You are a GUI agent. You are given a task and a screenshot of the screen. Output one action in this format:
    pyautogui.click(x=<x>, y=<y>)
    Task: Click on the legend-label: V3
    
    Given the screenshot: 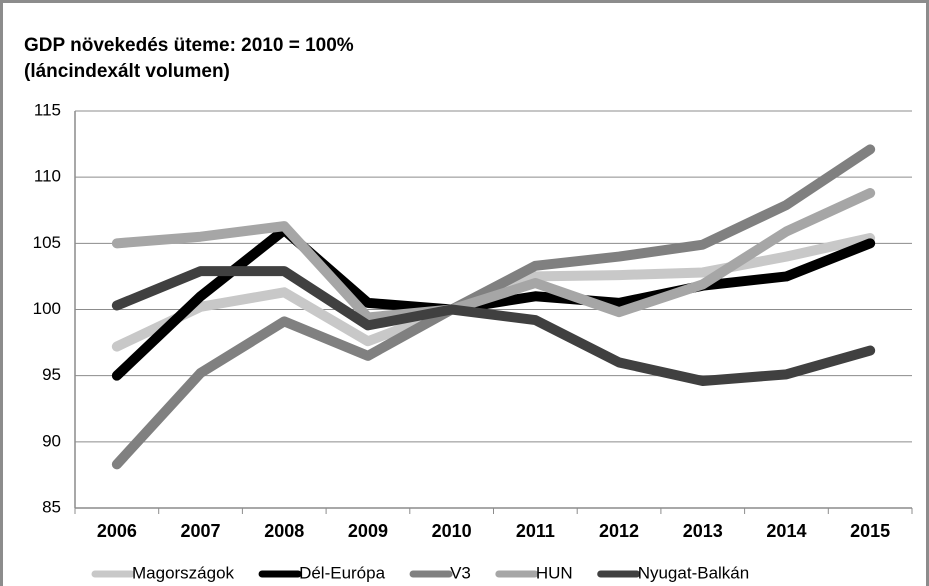 What is the action you would take?
    pyautogui.click(x=460, y=572)
    